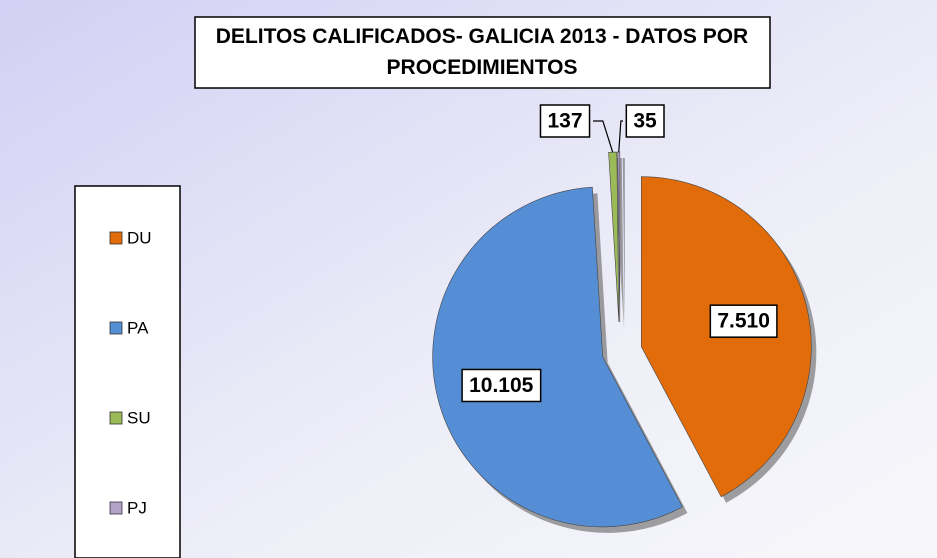  What do you see at coordinates (127, 371) in the screenshot?
I see `legend-box` at bounding box center [127, 371].